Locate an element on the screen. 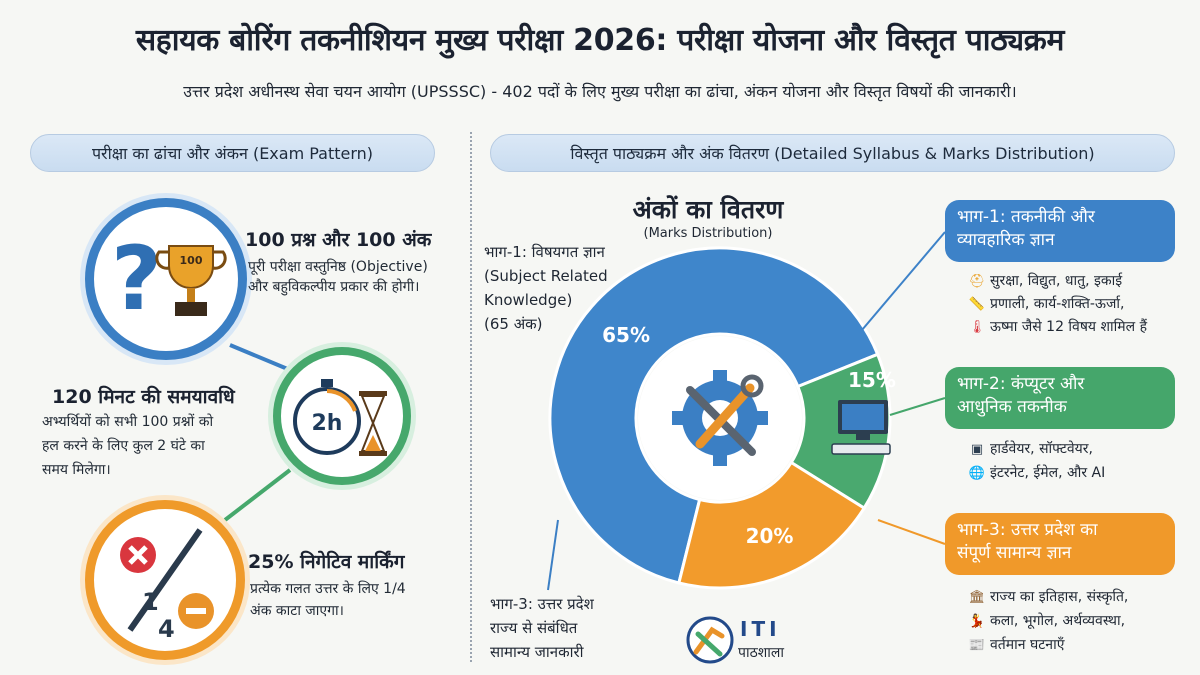  section-part1-bullet3: 🌡 ऊष्मा जैसे 12 विषय शामिल हैं is located at coordinates (1057, 327).